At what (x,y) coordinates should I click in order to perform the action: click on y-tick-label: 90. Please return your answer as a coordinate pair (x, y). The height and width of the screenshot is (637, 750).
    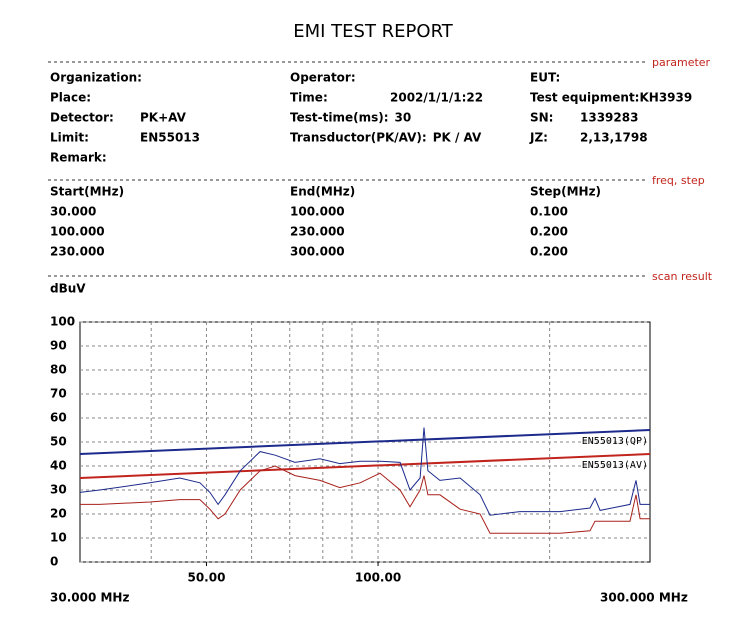
    Looking at the image, I should click on (58, 346).